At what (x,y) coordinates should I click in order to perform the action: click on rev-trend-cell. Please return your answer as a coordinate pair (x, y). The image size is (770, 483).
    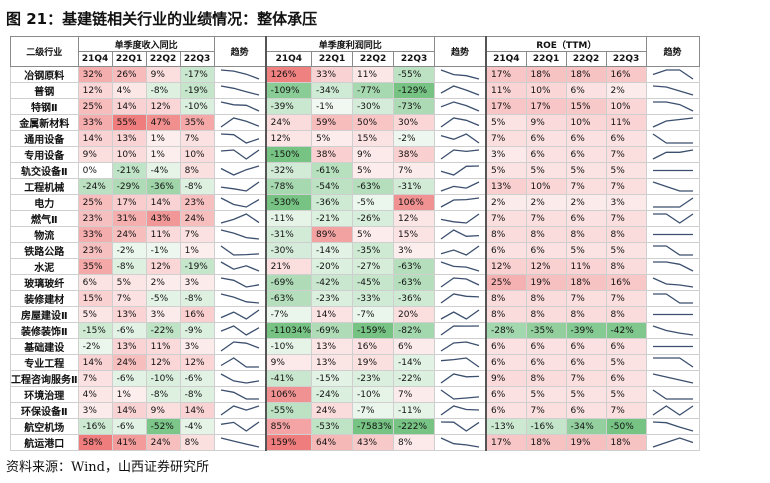
    Looking at the image, I should click on (240, 314).